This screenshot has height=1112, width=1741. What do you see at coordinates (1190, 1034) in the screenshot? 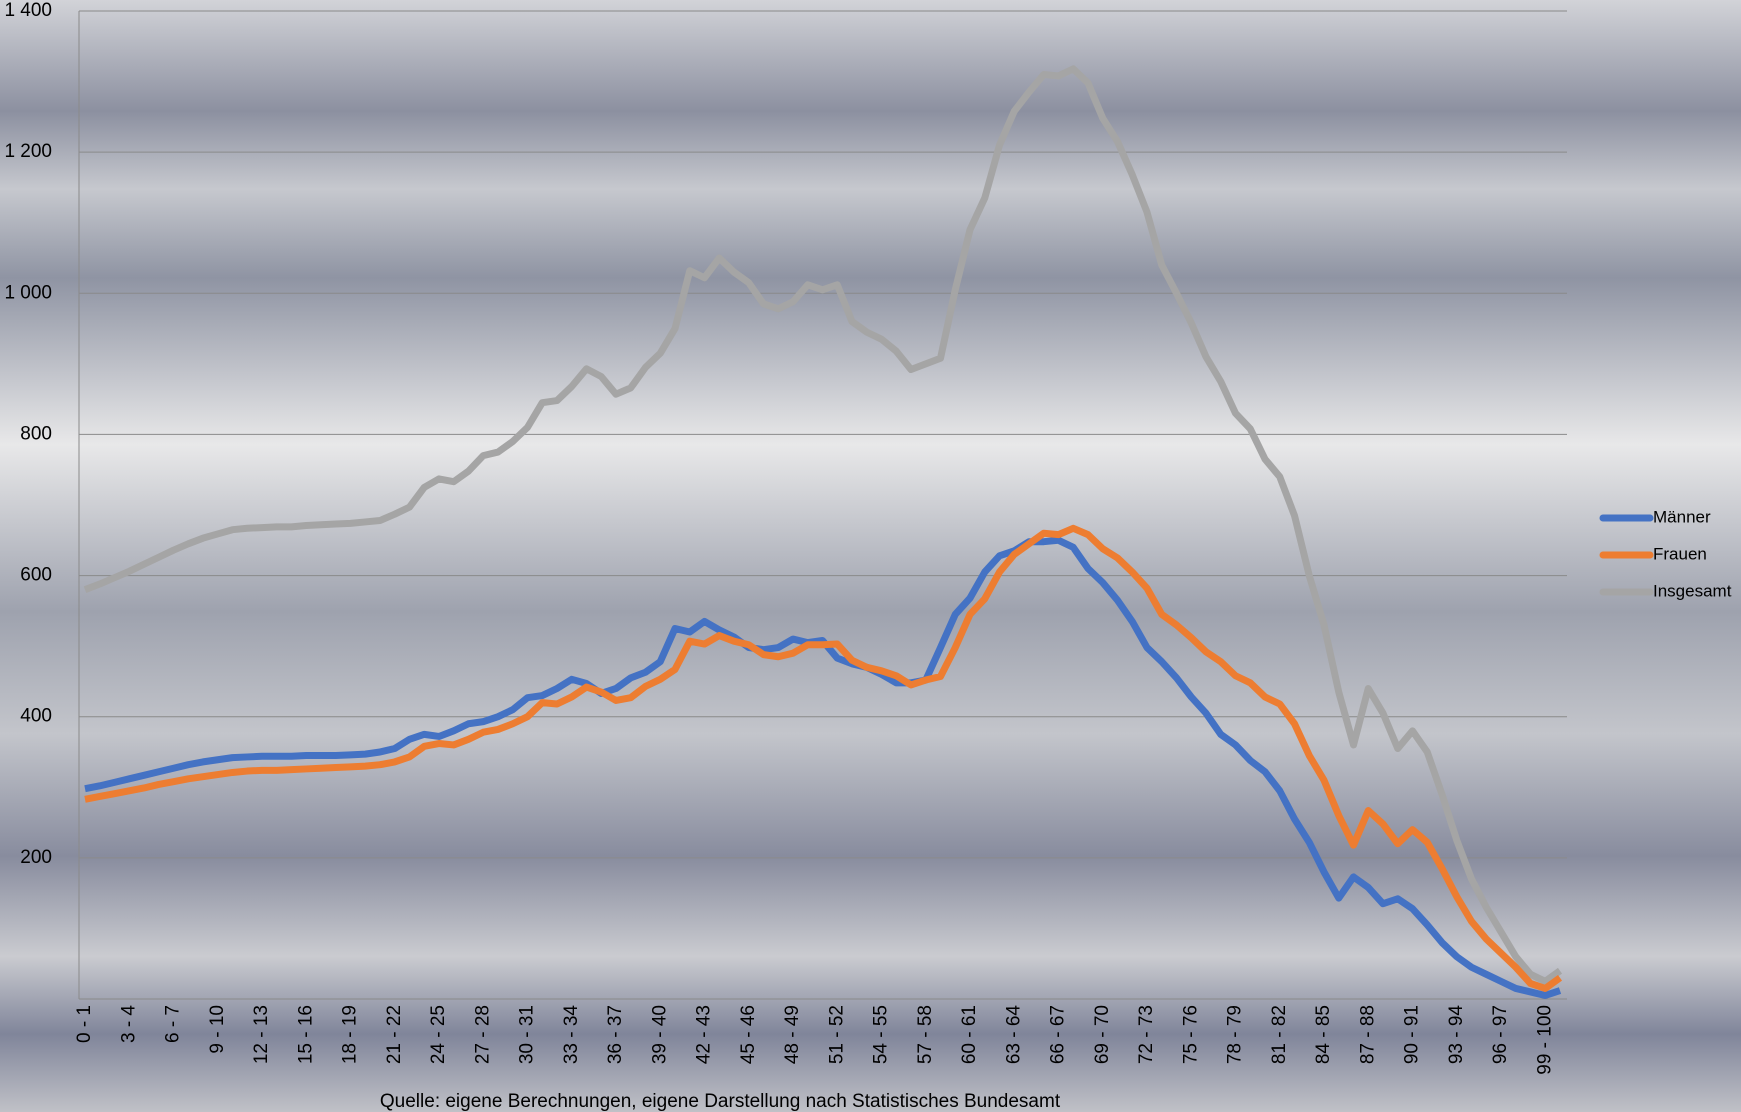
I see `x-tick-label: 75 - 76` at bounding box center [1190, 1034].